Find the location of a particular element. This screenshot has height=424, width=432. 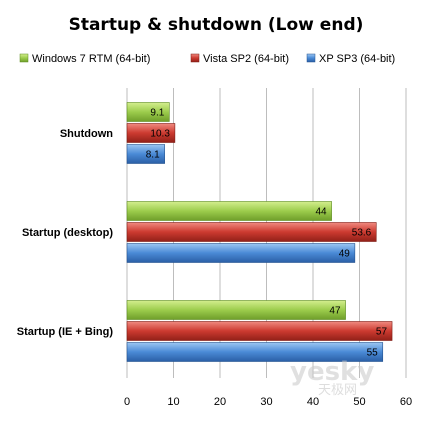

data-label: 9.1 is located at coordinates (157, 113).